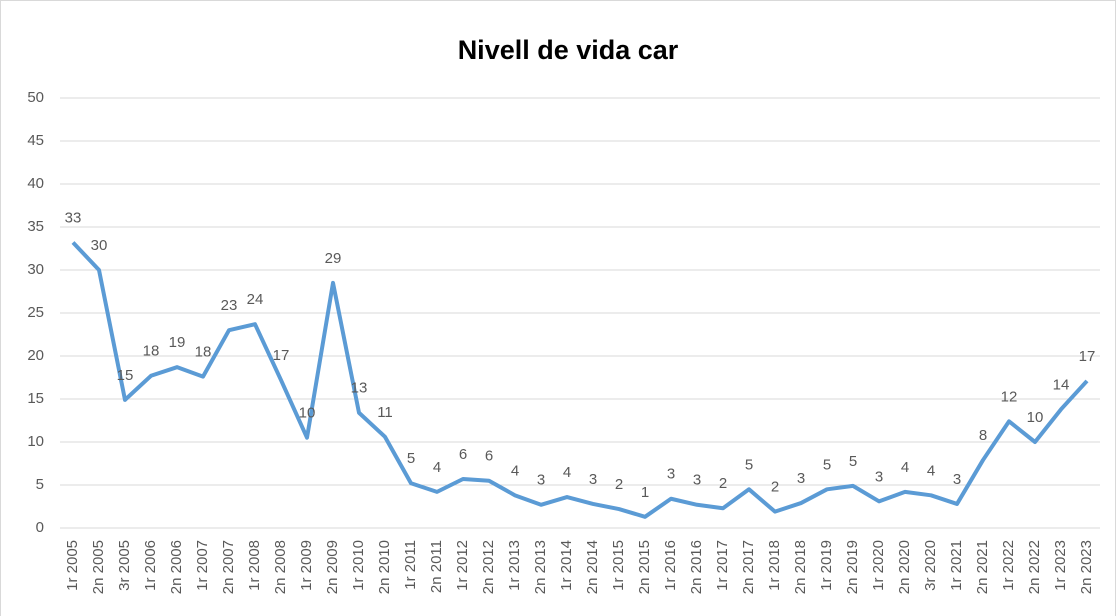 The width and height of the screenshot is (1116, 616). I want to click on y-tick-label: 40, so click(35, 183).